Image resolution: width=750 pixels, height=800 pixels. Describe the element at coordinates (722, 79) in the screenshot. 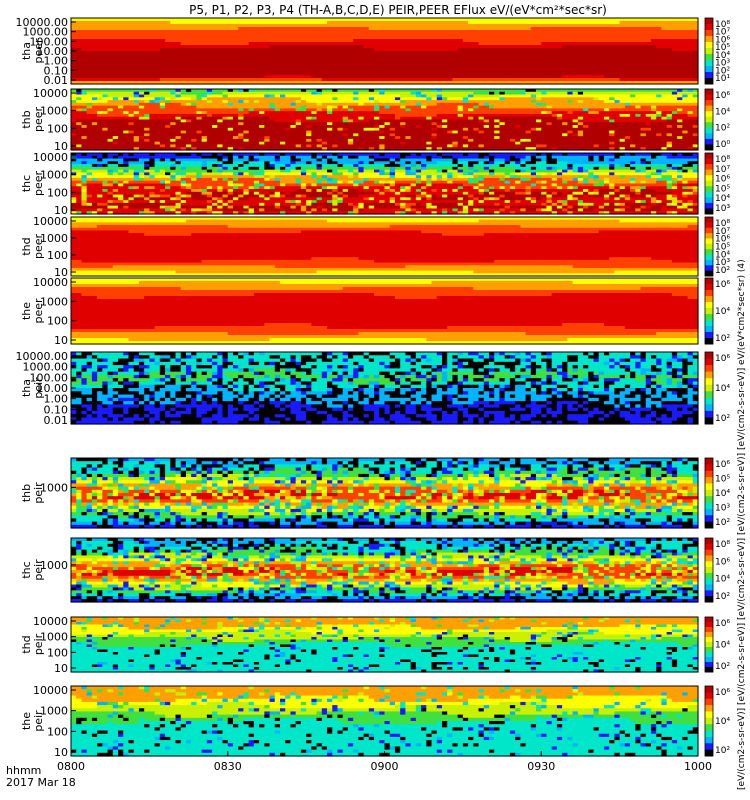

I see `colorbar-tick-label: 10¹` at that location.